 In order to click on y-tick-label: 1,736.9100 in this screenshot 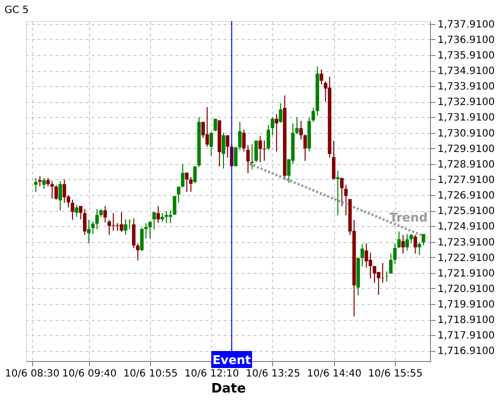, I will do `click(466, 40)`.